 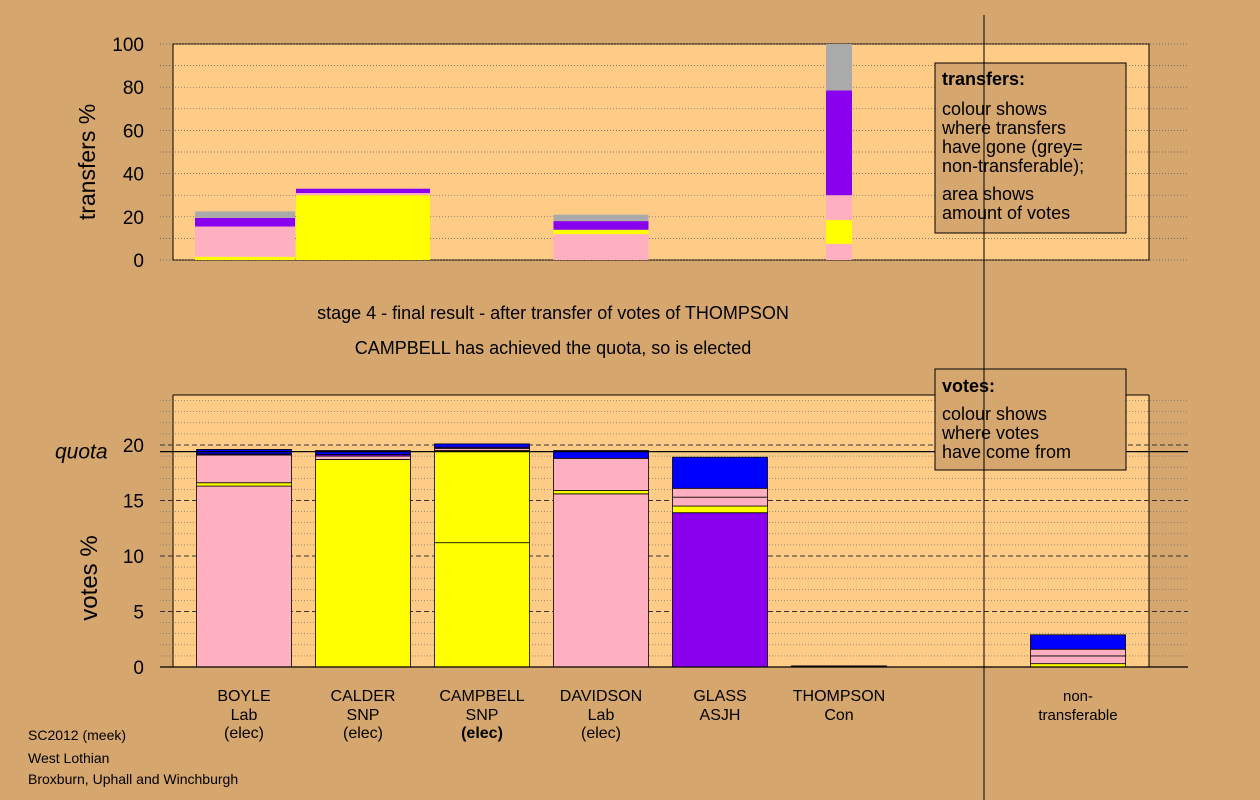 I want to click on transfers-legend-line: non-transferable);, so click(x=1013, y=166).